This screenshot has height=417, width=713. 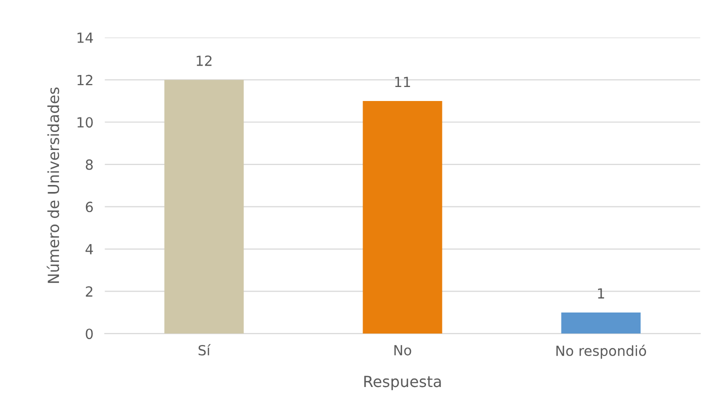 I want to click on x-tick-label: Sí, so click(x=204, y=350).